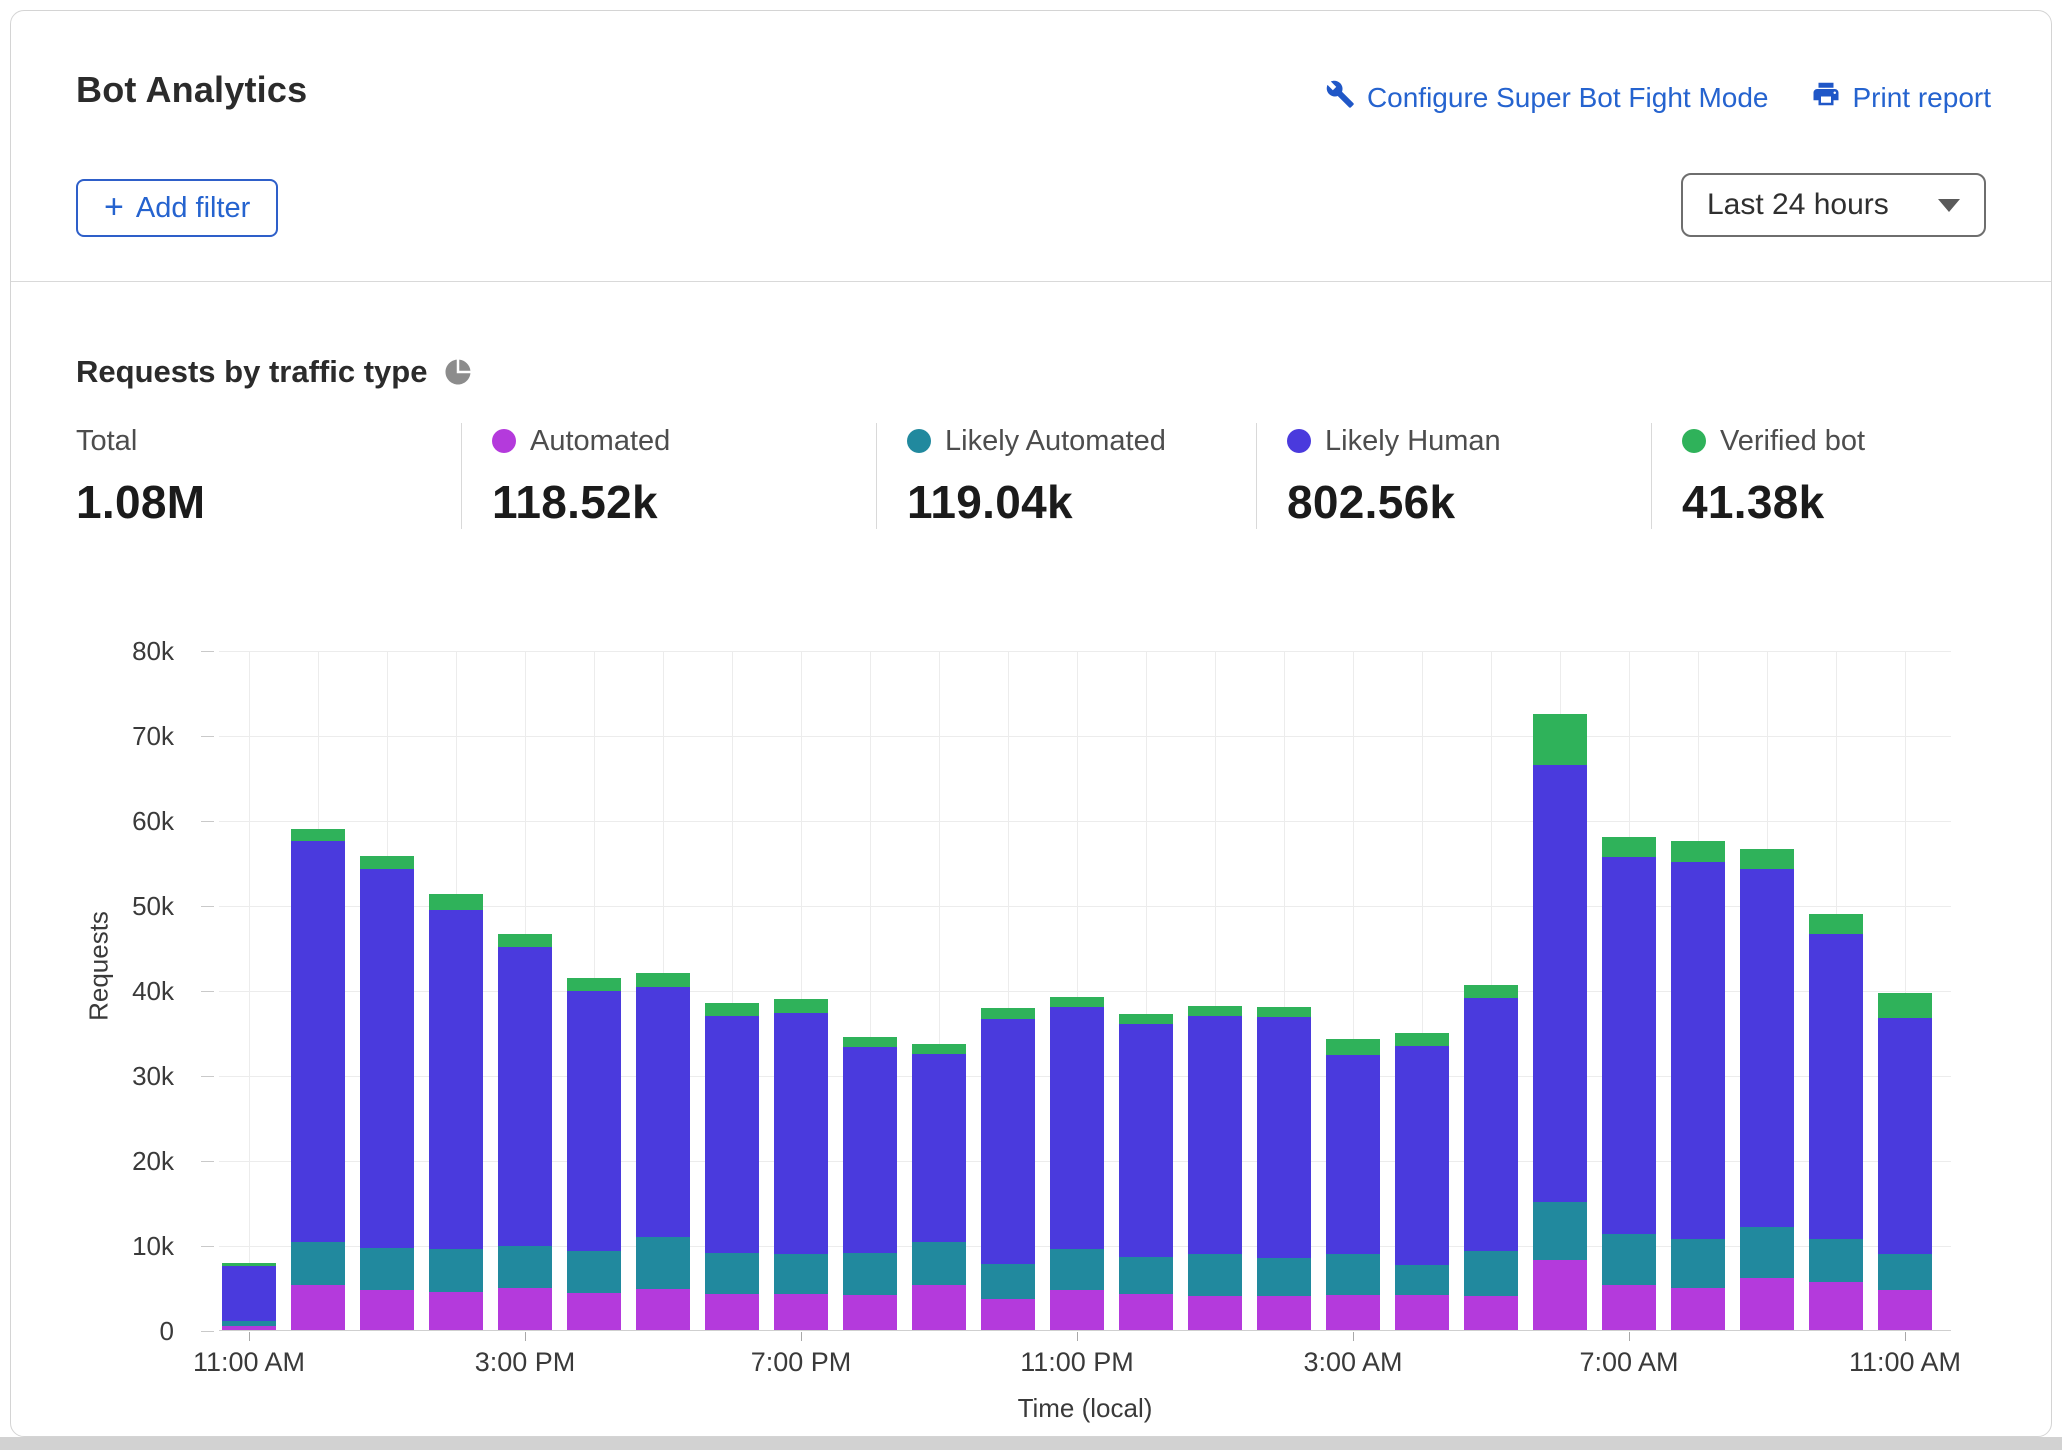  I want to click on add-filter-button: + Add filter, so click(177, 208).